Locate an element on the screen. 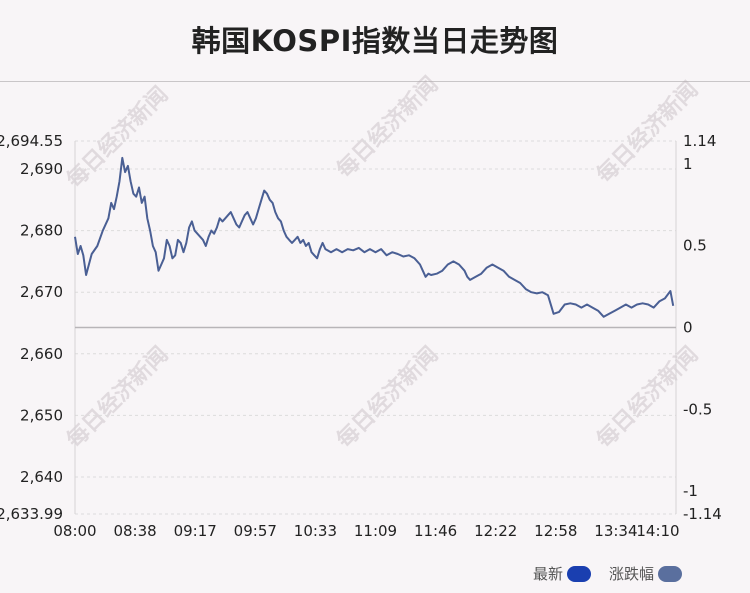 The width and height of the screenshot is (750, 593). legend-swatch-latest is located at coordinates (579, 573).